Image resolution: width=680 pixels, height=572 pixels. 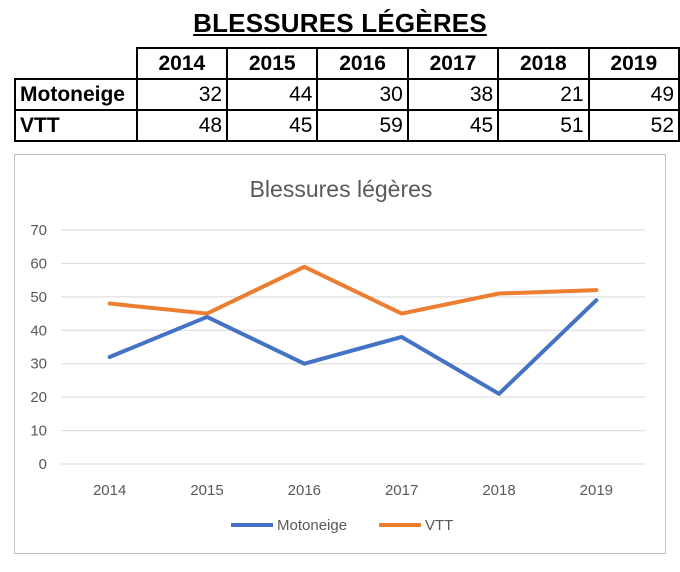 I want to click on y-tick-label: 70, so click(x=38, y=230).